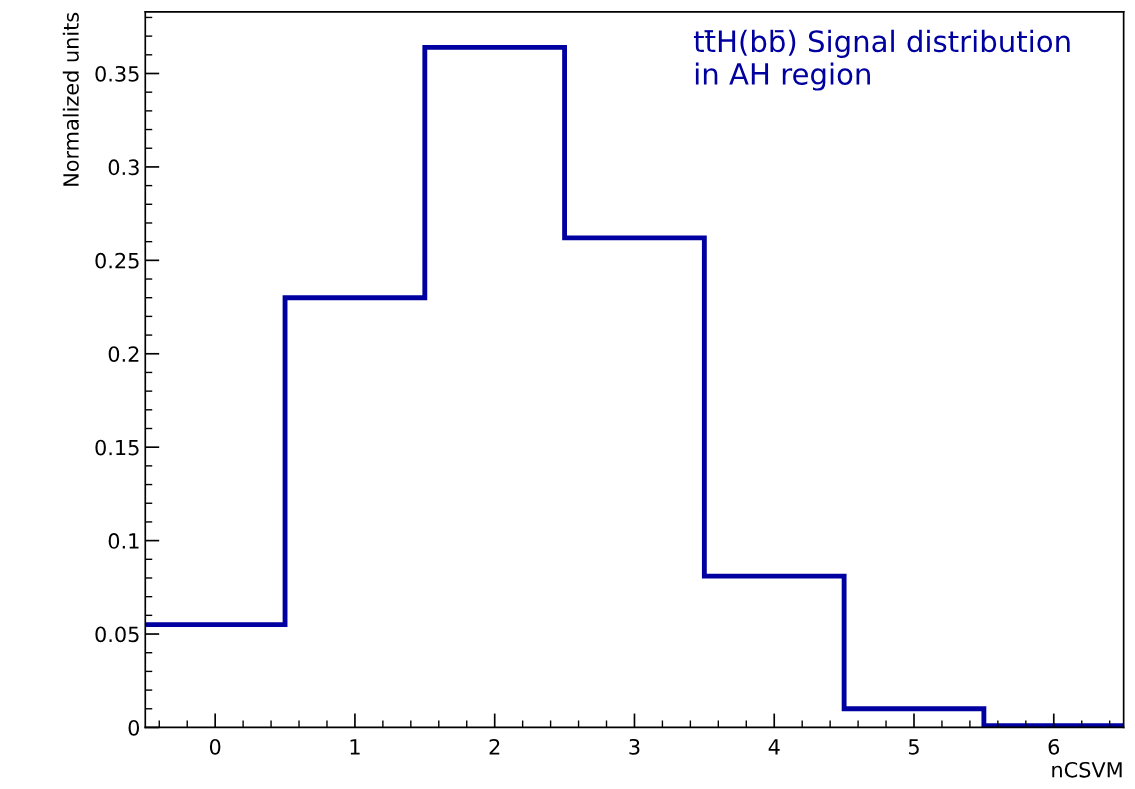 The width and height of the screenshot is (1135, 789). I want to click on y-tick-label: 0.2, so click(123, 354).